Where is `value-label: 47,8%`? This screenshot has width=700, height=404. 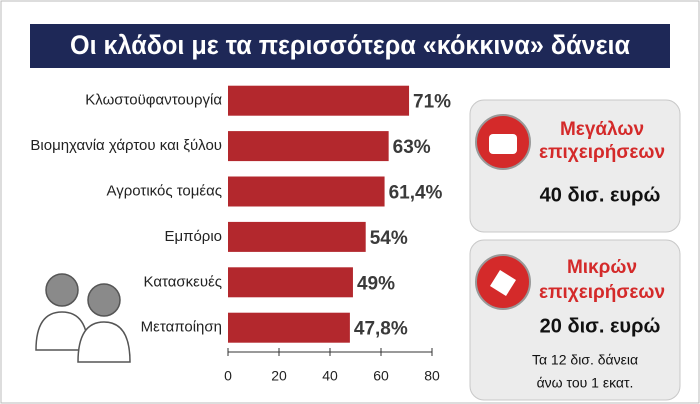
value-label: 47,8% is located at coordinates (381, 329).